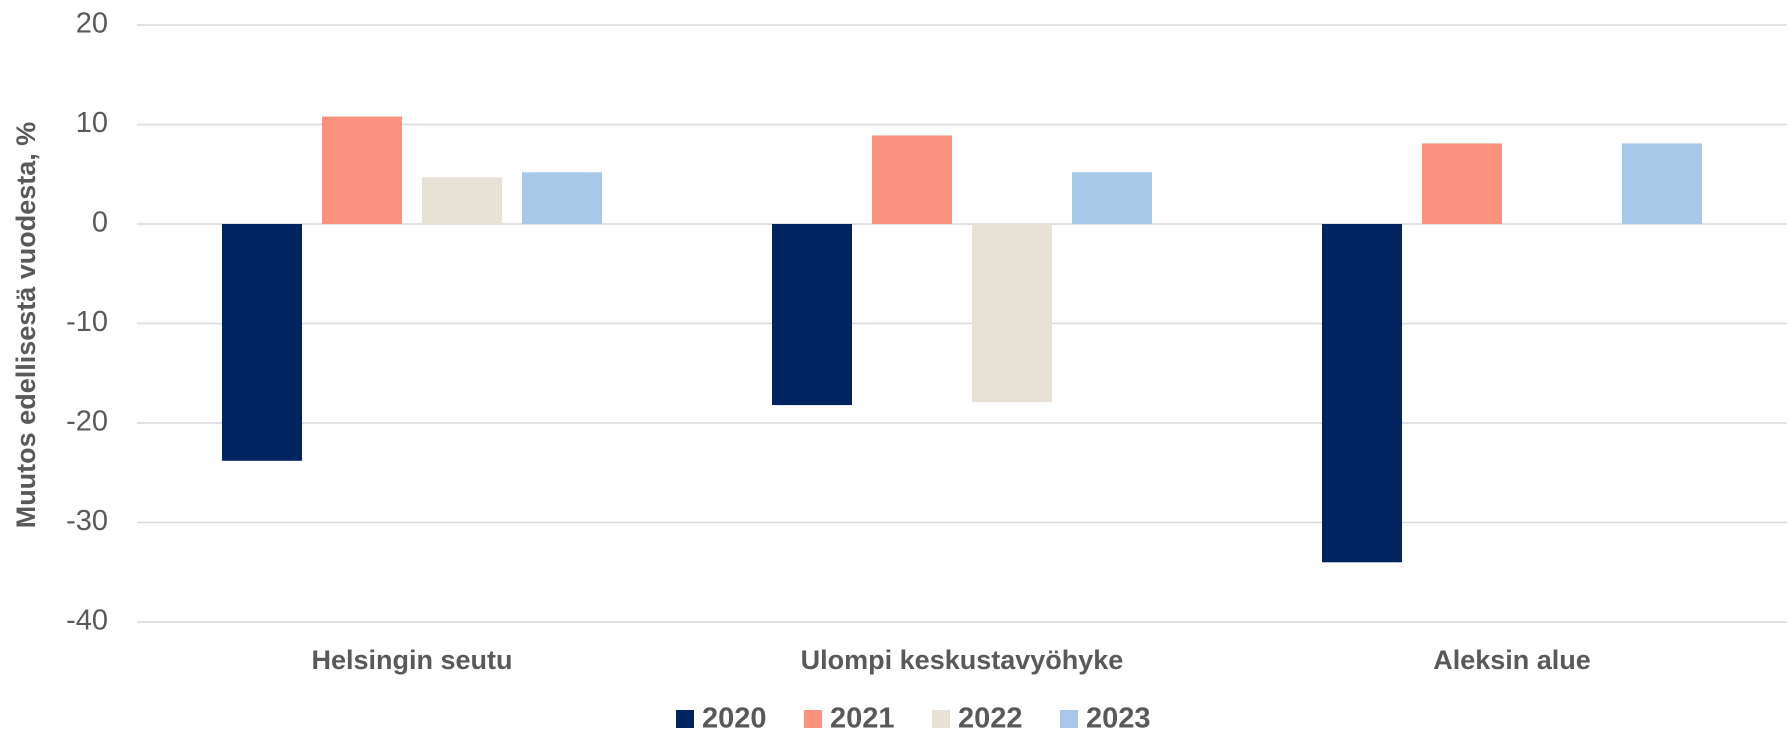 This screenshot has width=1787, height=734. What do you see at coordinates (100, 223) in the screenshot?
I see `y-tick-label: 0` at bounding box center [100, 223].